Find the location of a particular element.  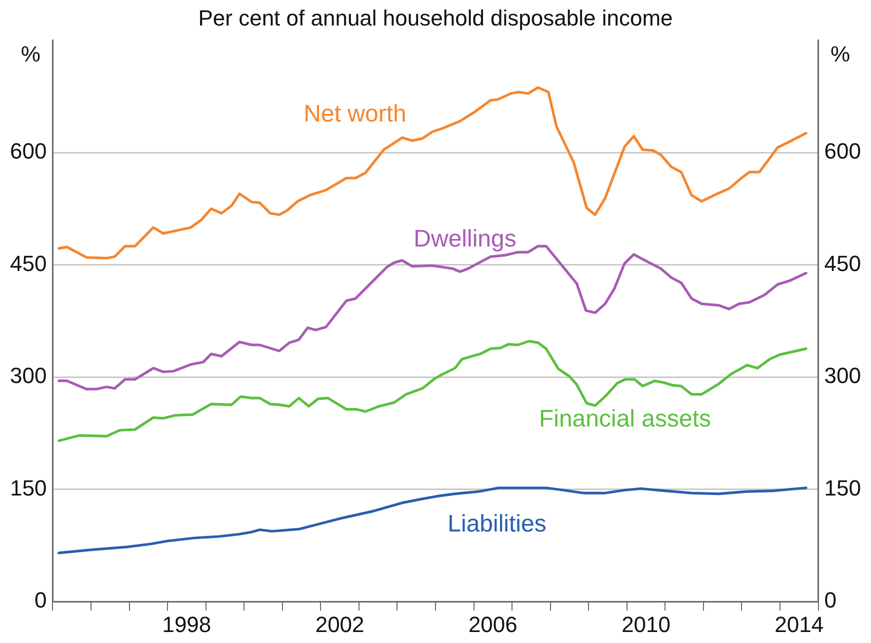

y-tick-label: 600 is located at coordinates (28, 151).